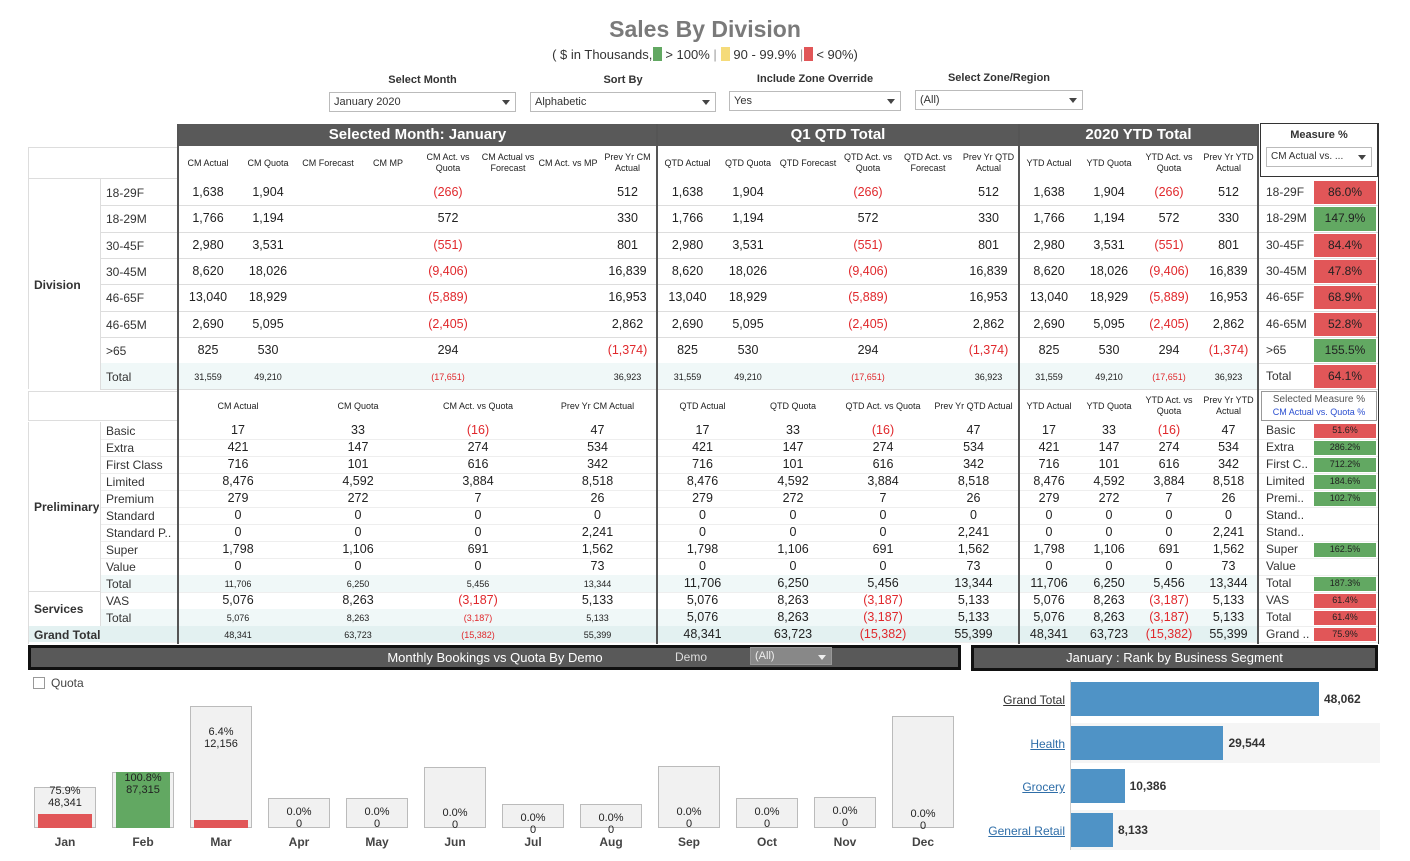 This screenshot has width=1410, height=861. What do you see at coordinates (1345, 583) in the screenshot?
I see `measure-pct-cell: 187.3%` at bounding box center [1345, 583].